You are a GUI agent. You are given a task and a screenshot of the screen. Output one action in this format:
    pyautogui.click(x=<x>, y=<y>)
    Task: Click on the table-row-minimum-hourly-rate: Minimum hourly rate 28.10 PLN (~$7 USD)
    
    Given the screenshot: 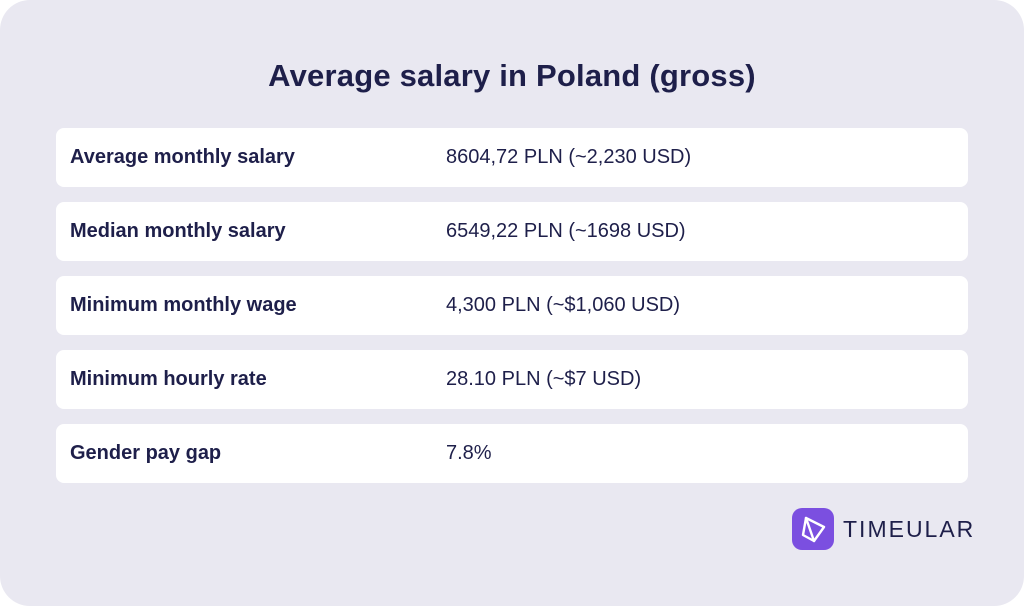 What is the action you would take?
    pyautogui.click(x=512, y=379)
    